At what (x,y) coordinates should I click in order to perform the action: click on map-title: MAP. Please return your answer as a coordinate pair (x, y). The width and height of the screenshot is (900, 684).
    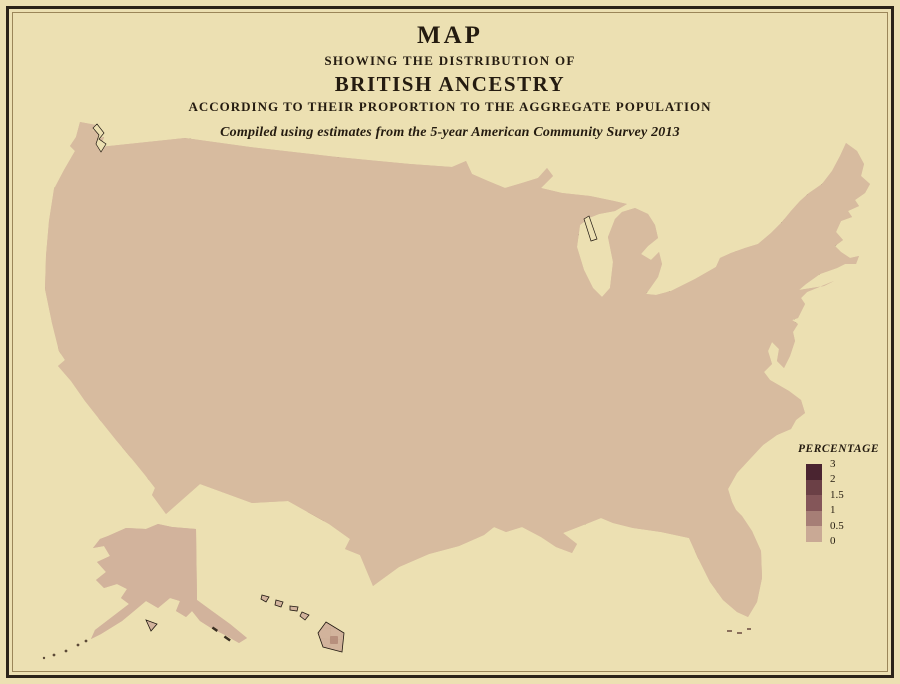
    Looking at the image, I should click on (450, 35).